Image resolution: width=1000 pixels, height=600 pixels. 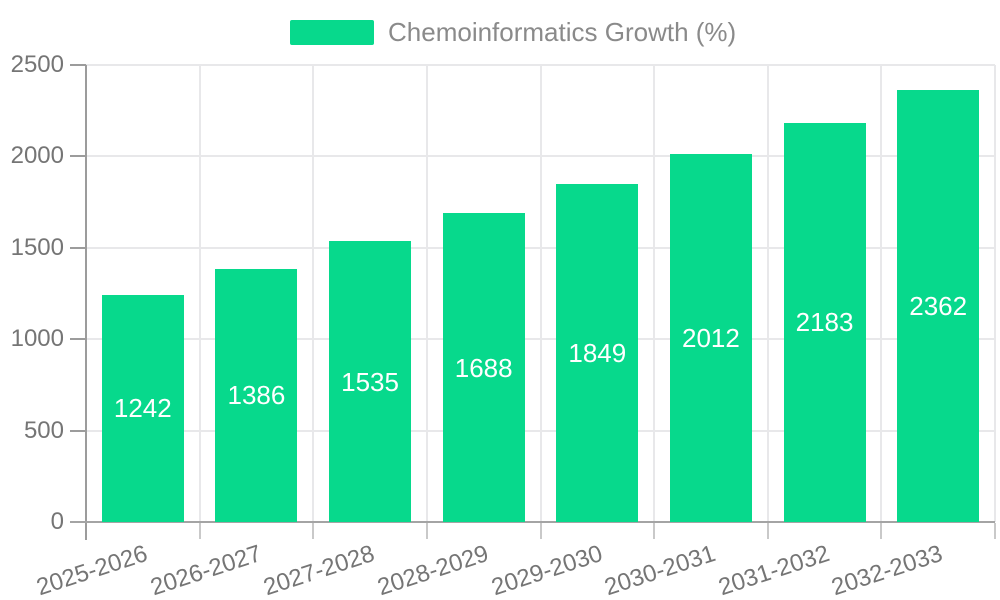 What do you see at coordinates (433, 570) in the screenshot?
I see `x-axis-label: 2028-2029` at bounding box center [433, 570].